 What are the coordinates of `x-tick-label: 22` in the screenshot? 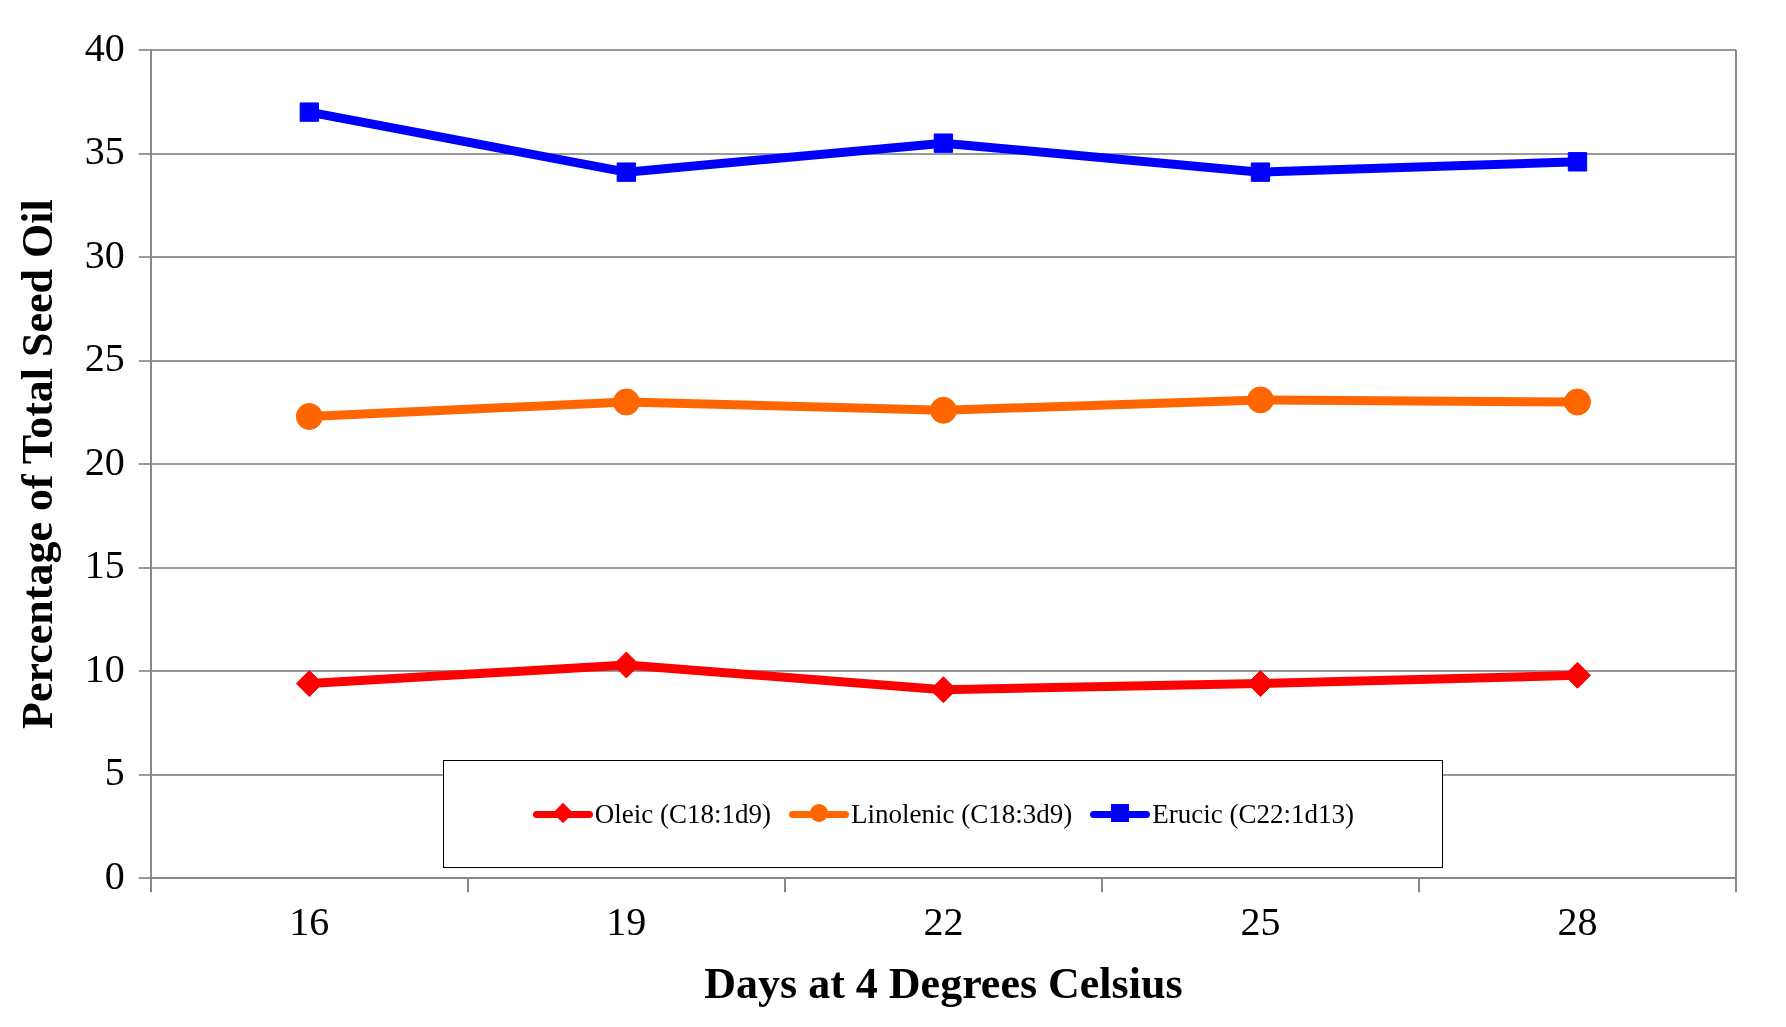 It's located at (943, 921).